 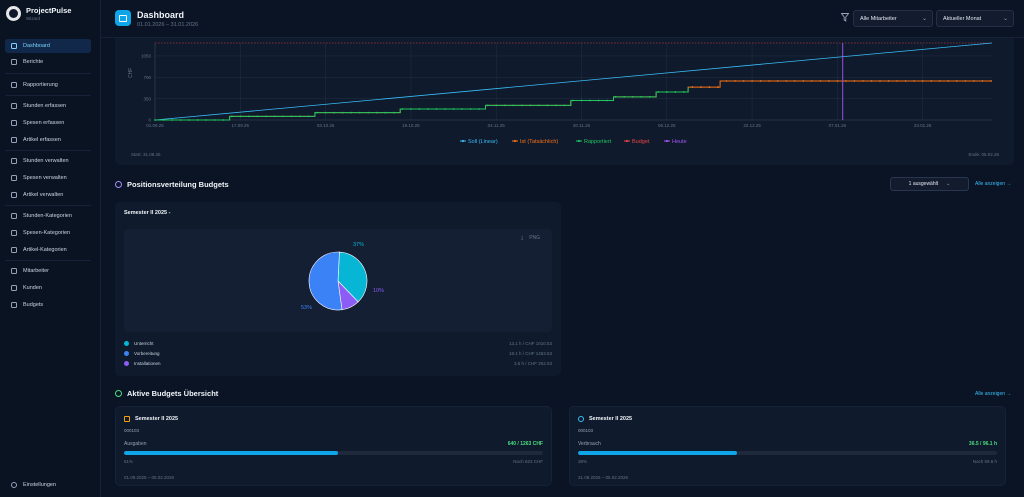 What do you see at coordinates (923, 184) in the screenshot?
I see `budget-select-value: 1 ausgewählt` at bounding box center [923, 184].